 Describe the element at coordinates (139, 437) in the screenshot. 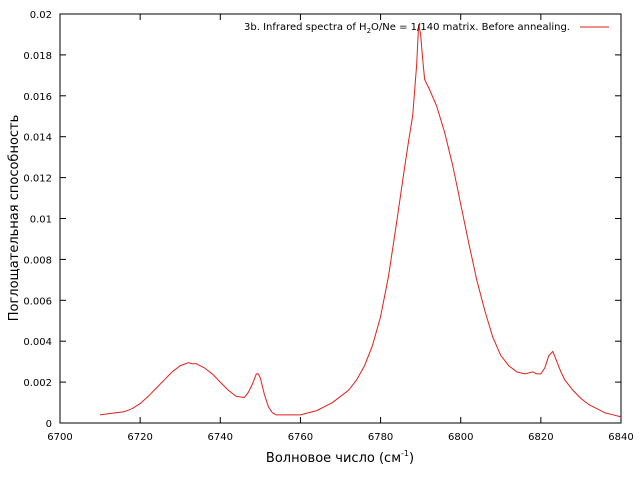

I see `x-tick-label: 6720` at that location.